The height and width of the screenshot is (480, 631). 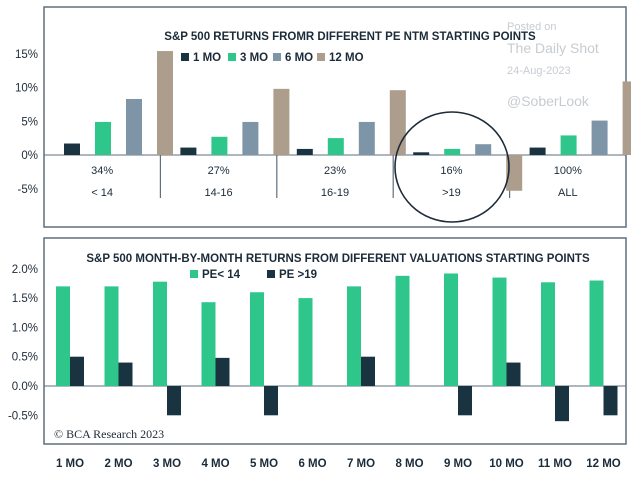 What do you see at coordinates (458, 464) in the screenshot?
I see `bottom-category-label: 9 MO` at bounding box center [458, 464].